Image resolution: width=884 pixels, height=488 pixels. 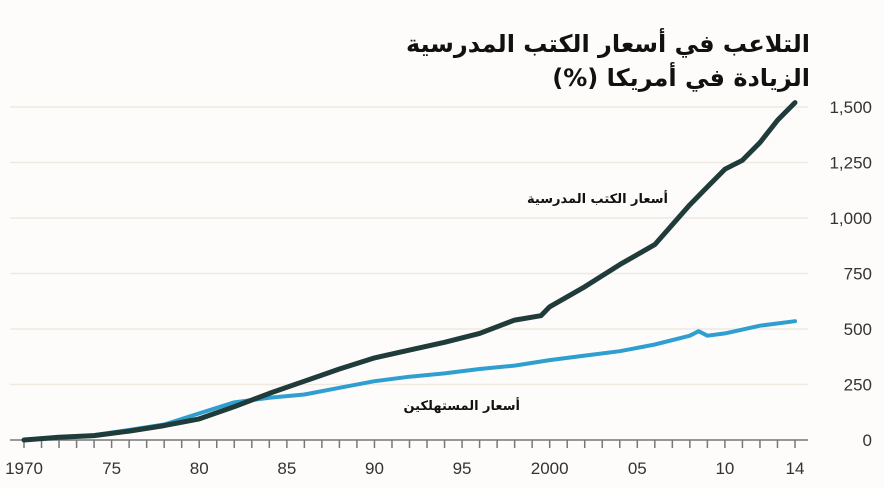 What do you see at coordinates (858, 274) in the screenshot?
I see `y-tick-label: 750` at bounding box center [858, 274].